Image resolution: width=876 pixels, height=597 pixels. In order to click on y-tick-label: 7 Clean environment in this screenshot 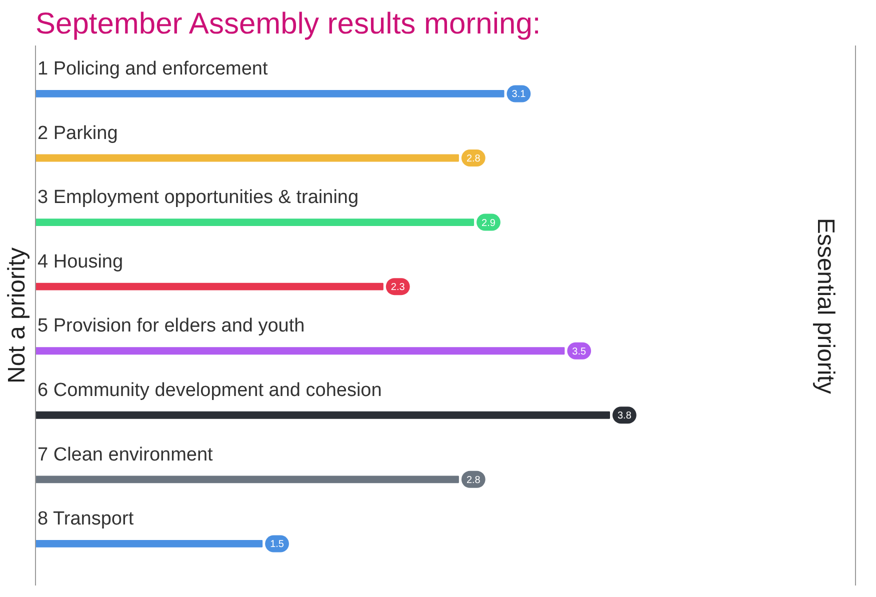, I will do `click(126, 455)`.